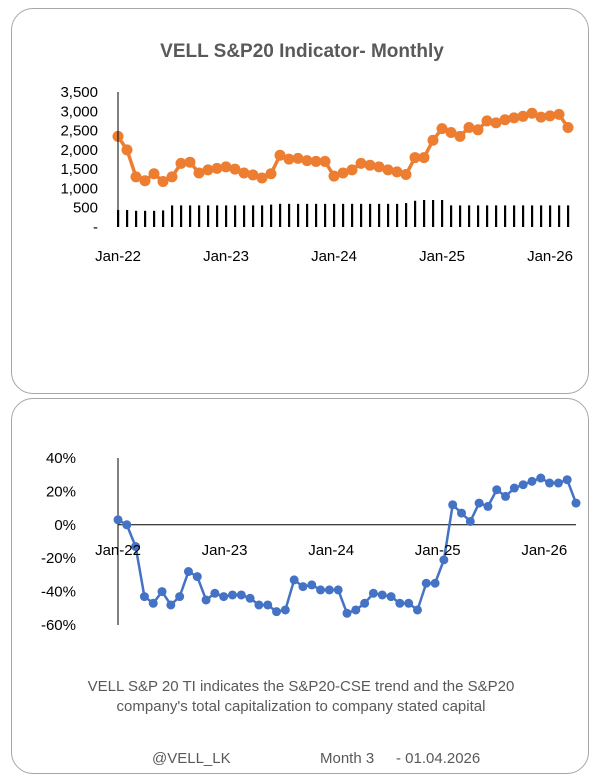 Image resolution: width=602 pixels, height=784 pixels. Describe the element at coordinates (79, 92) in the screenshot. I see `y-tick-label: 3,500` at that location.